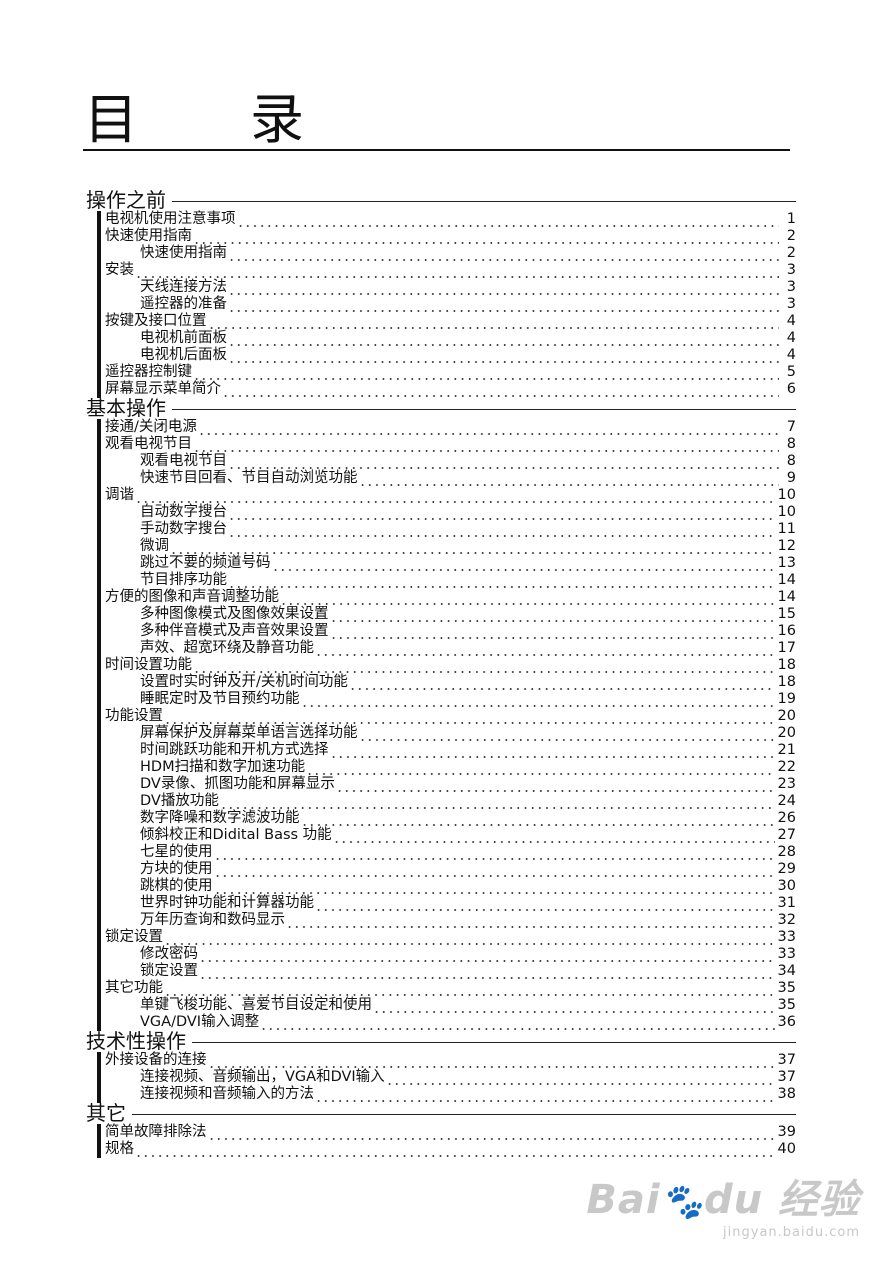 The width and height of the screenshot is (884, 1280). Describe the element at coordinates (791, 461) in the screenshot. I see `toc-entry-page: 8` at that location.